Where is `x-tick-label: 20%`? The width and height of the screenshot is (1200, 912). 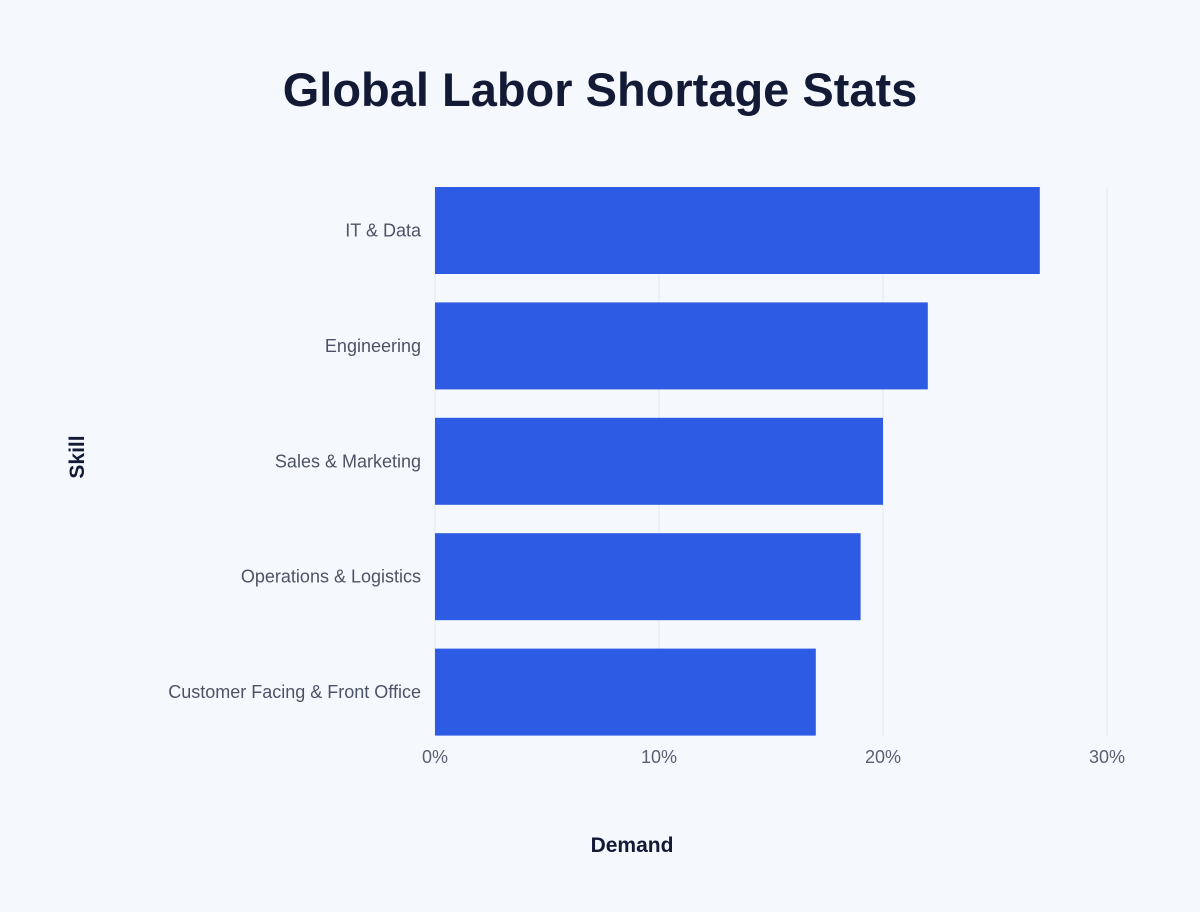 x-tick-label: 20% is located at coordinates (883, 757).